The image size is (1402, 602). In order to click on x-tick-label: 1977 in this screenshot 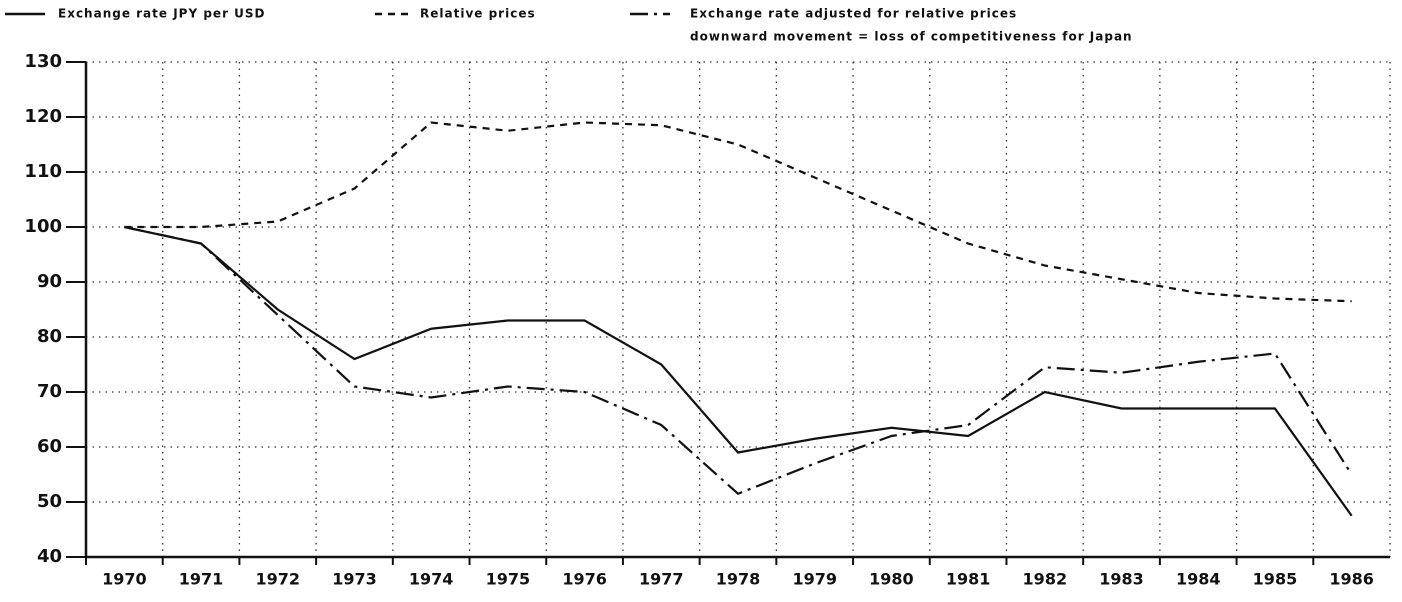, I will do `click(661, 579)`.